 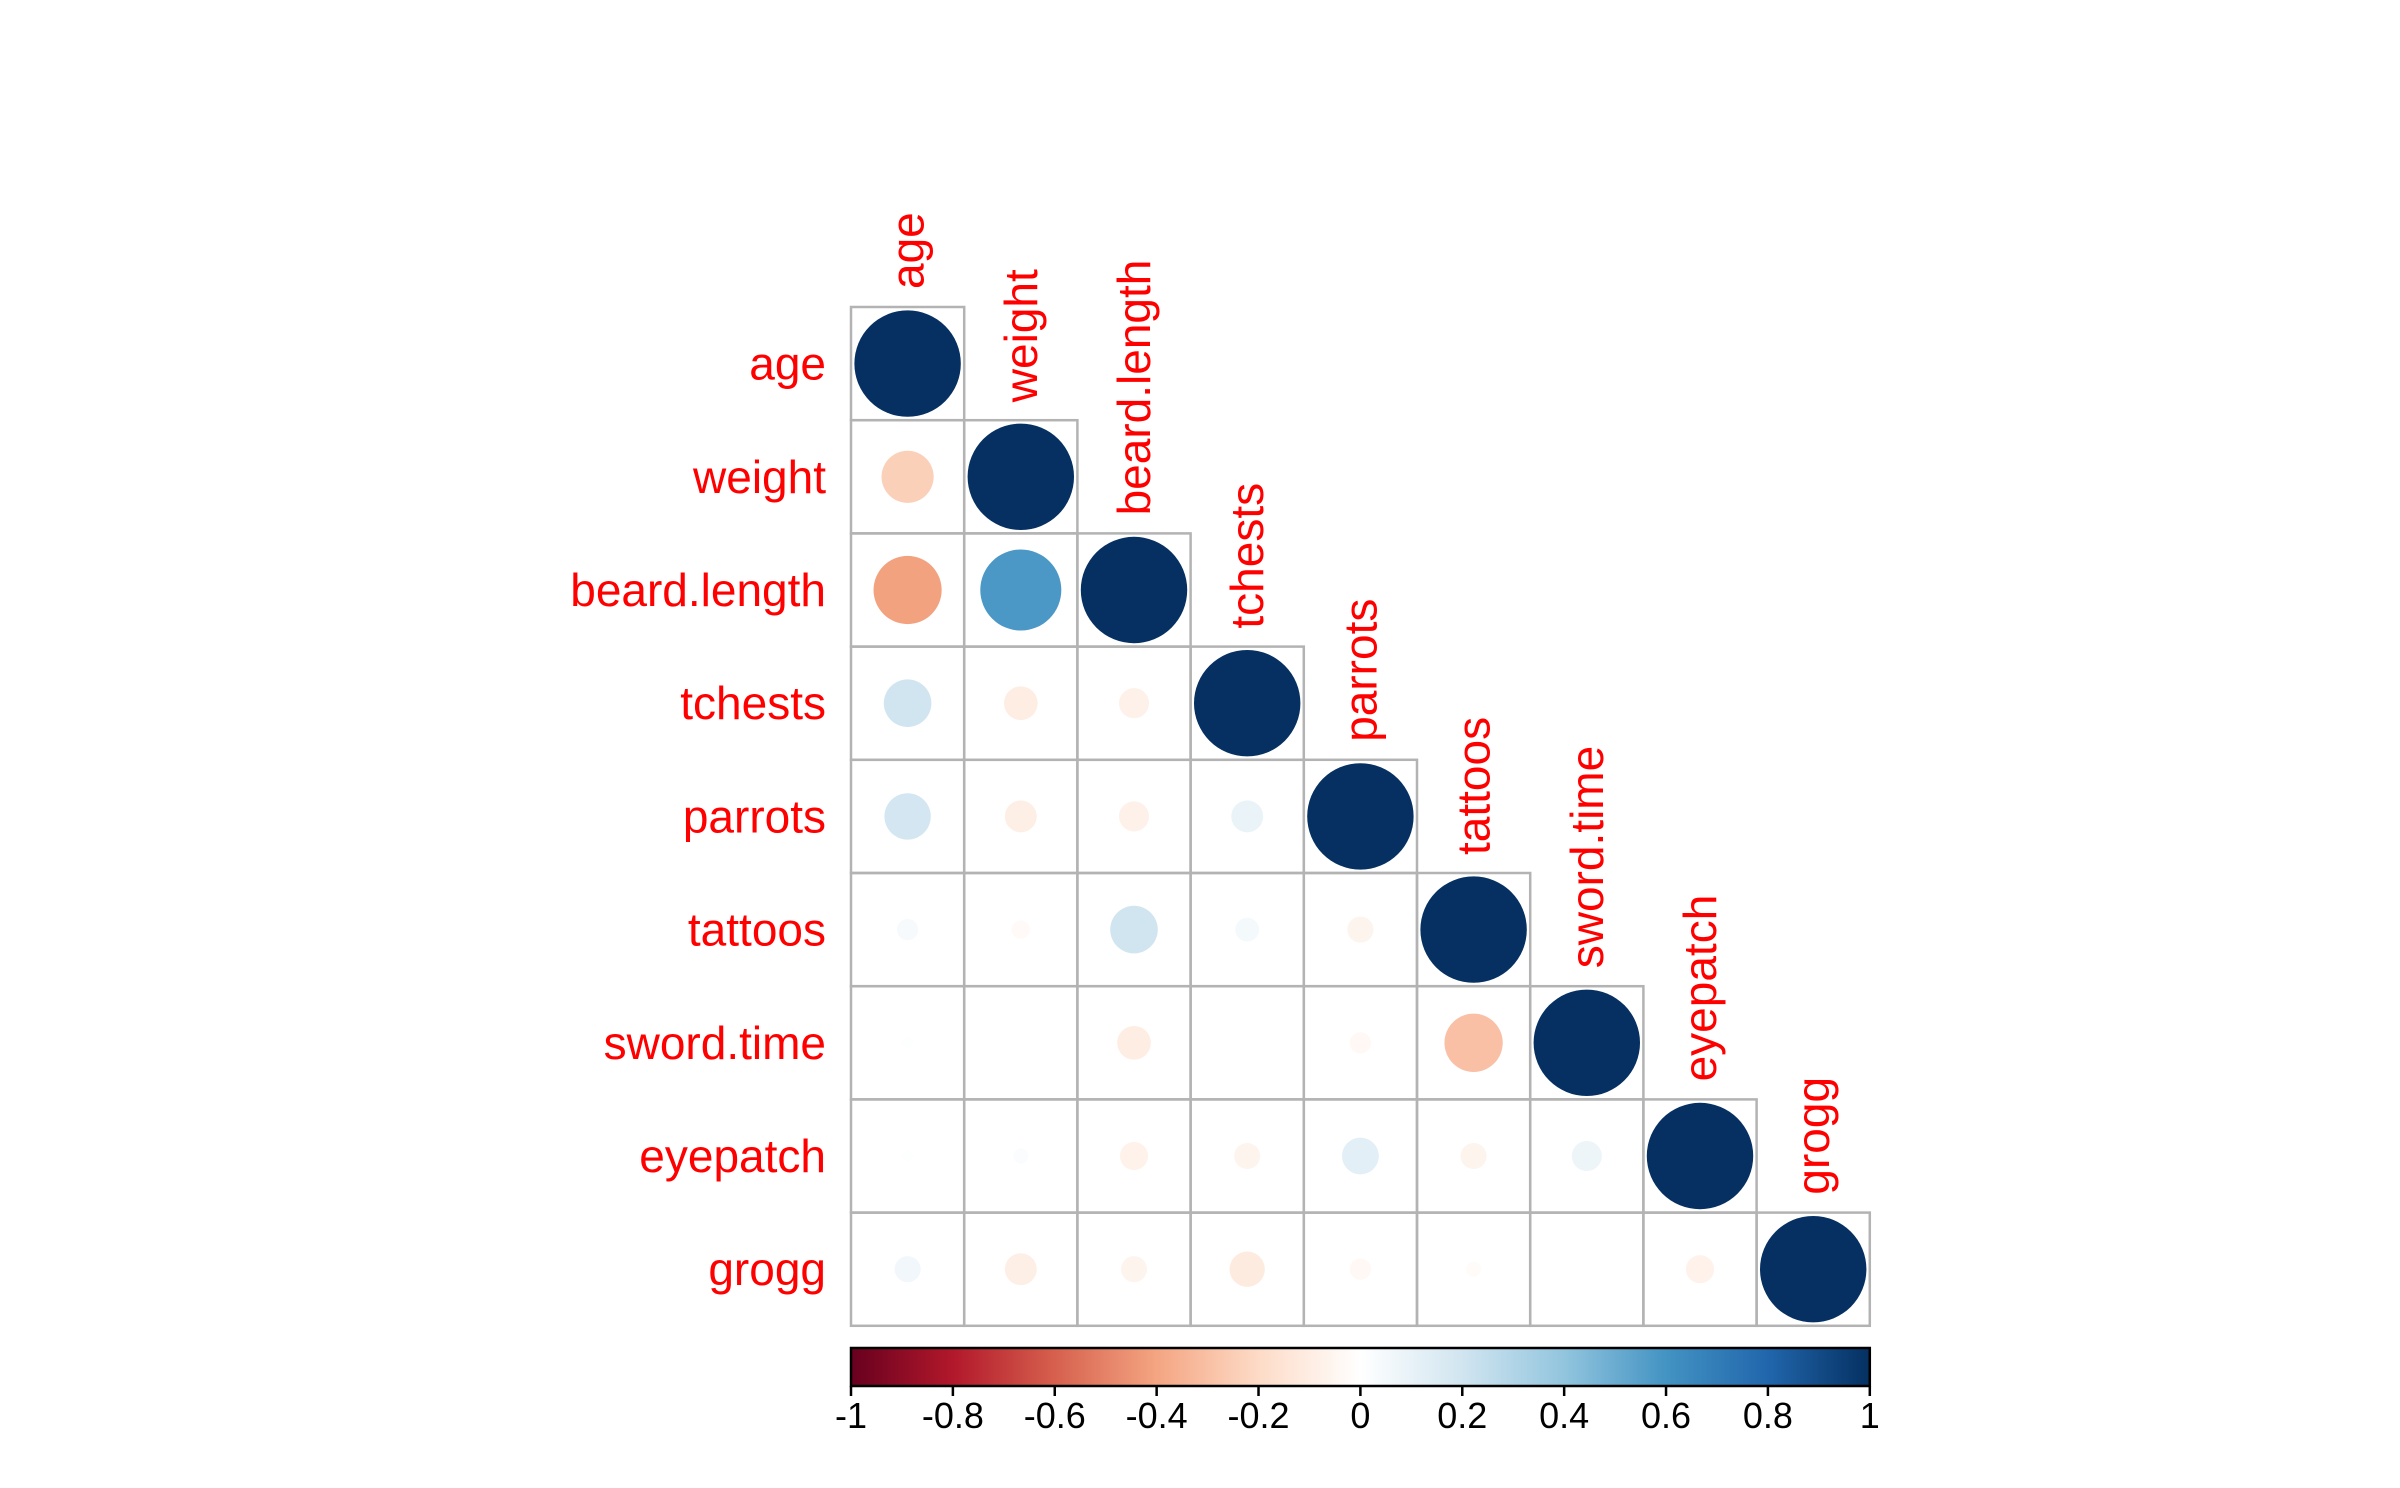 I want to click on corr-circle-eyepatch-parrots, so click(x=1360, y=1156).